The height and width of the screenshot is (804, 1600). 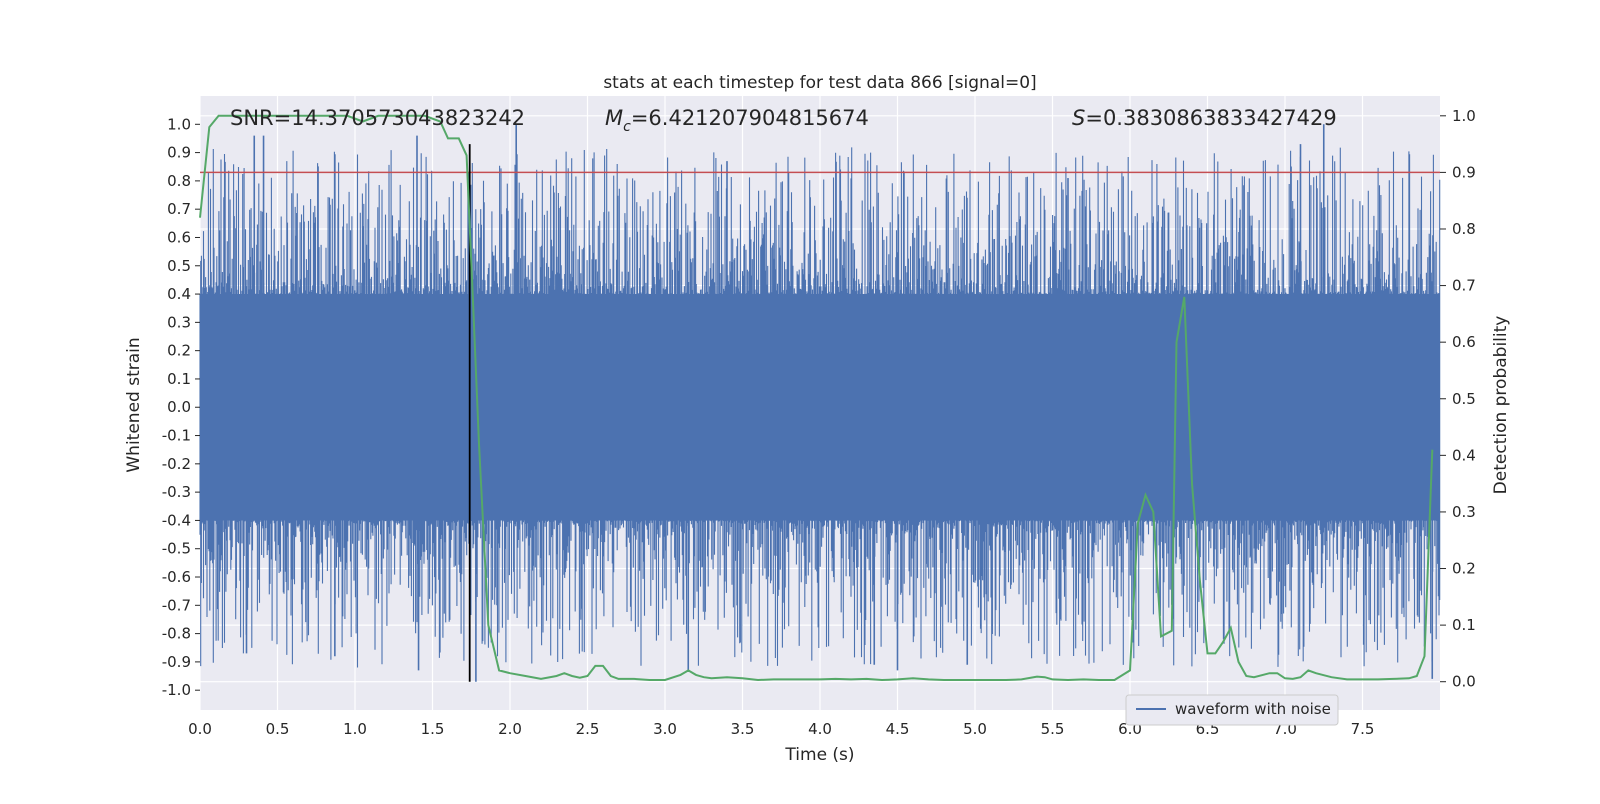 I want to click on x-tick-label: 0.5, so click(x=278, y=729).